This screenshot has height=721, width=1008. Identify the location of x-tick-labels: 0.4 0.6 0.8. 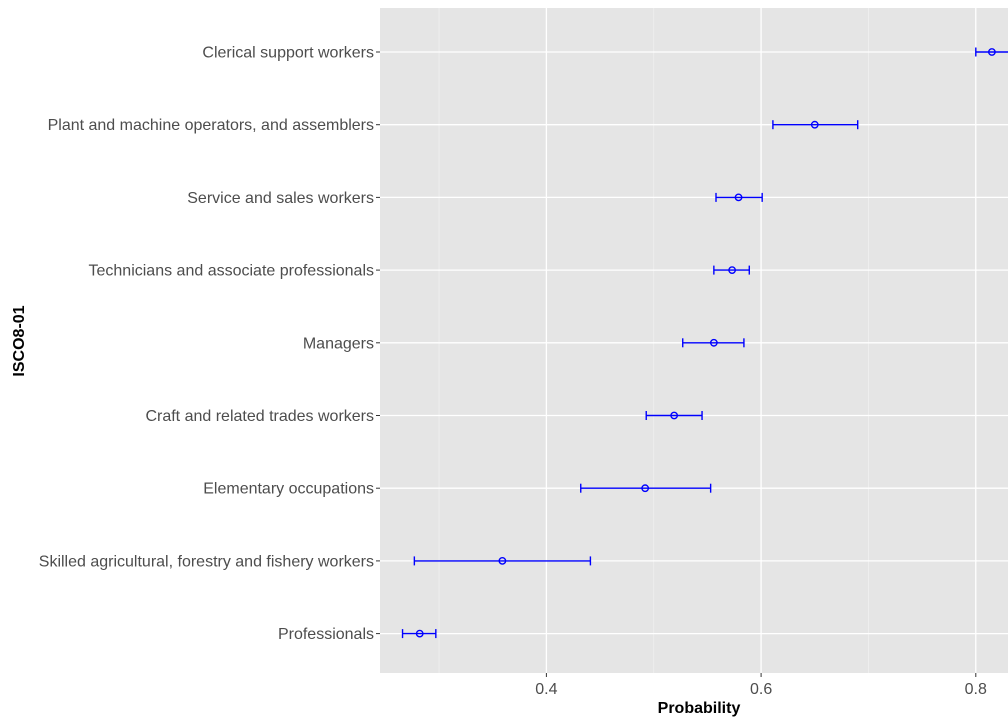
(761, 689).